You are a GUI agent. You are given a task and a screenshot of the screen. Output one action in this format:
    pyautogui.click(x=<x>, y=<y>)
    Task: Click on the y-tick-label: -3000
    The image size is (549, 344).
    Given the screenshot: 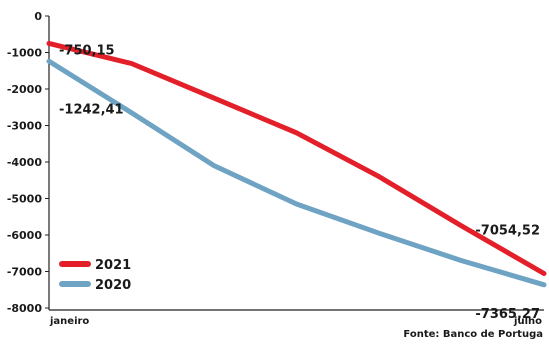 What is the action you would take?
    pyautogui.click(x=25, y=126)
    